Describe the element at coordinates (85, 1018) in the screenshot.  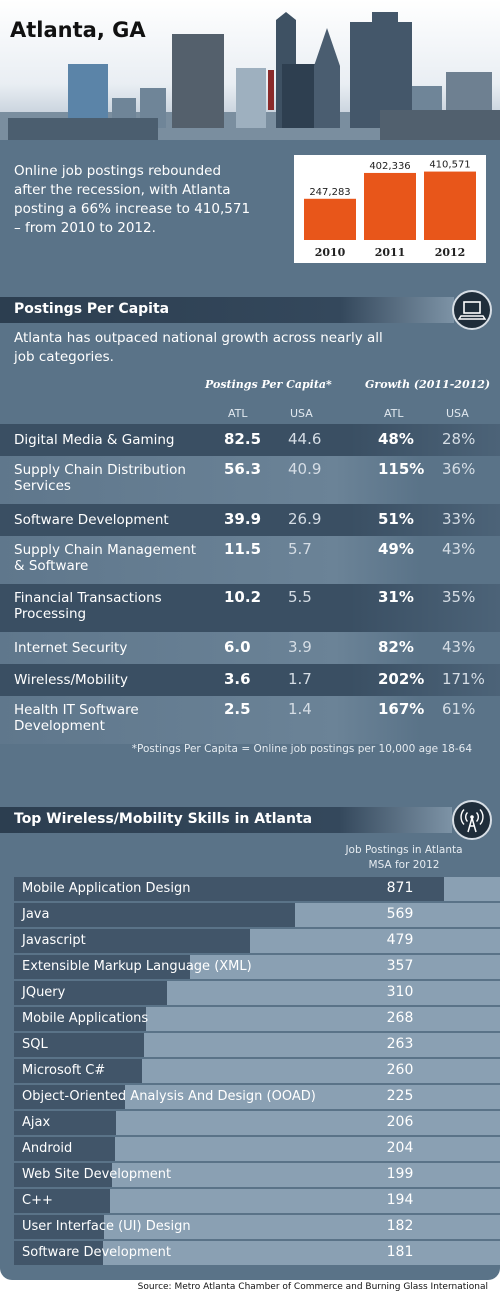
I see `skill-label: Mobile Applications` at that location.